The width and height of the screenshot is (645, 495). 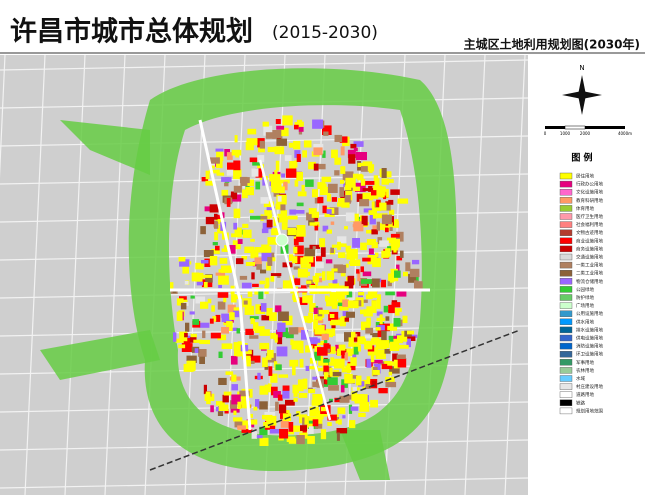 I want to click on legend-label: 供水用地, so click(x=585, y=321).